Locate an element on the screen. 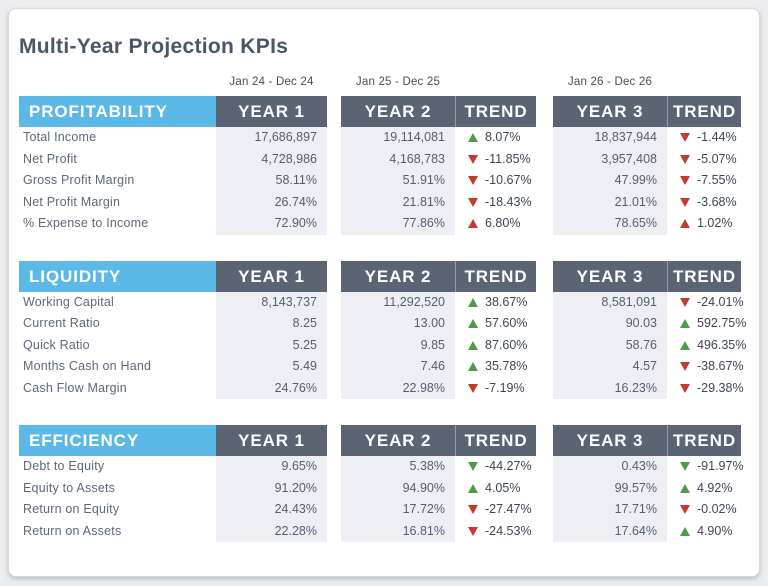 Image resolution: width=768 pixels, height=586 pixels. trend-cell: -27.47% is located at coordinates (495, 510).